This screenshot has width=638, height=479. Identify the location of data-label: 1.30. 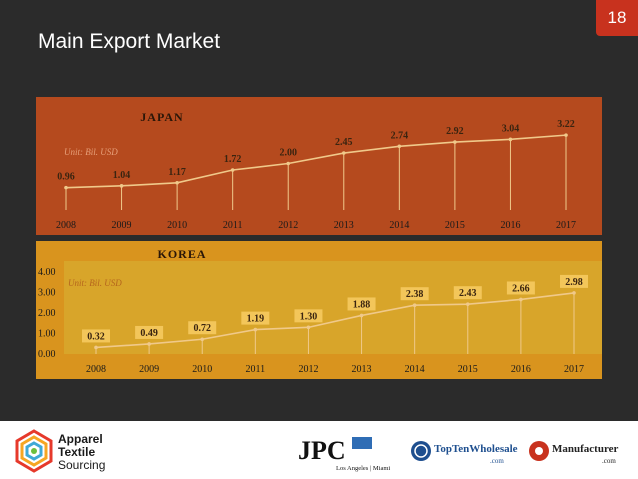
(309, 316).